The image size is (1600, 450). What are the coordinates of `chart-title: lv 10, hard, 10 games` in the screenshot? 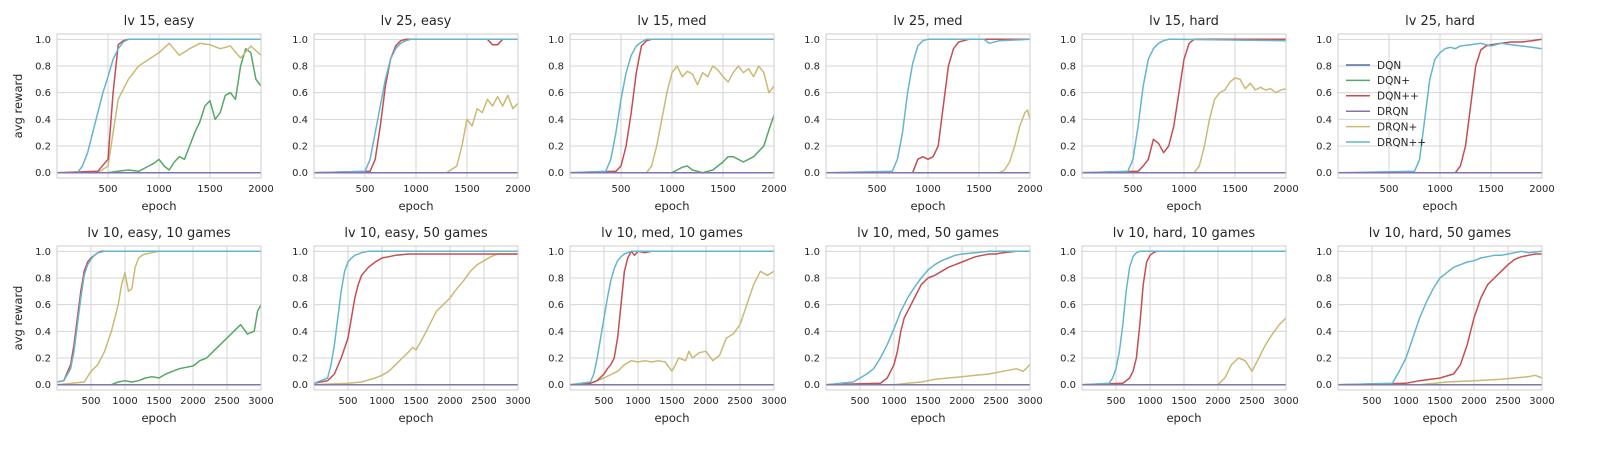 It's located at (1184, 233).